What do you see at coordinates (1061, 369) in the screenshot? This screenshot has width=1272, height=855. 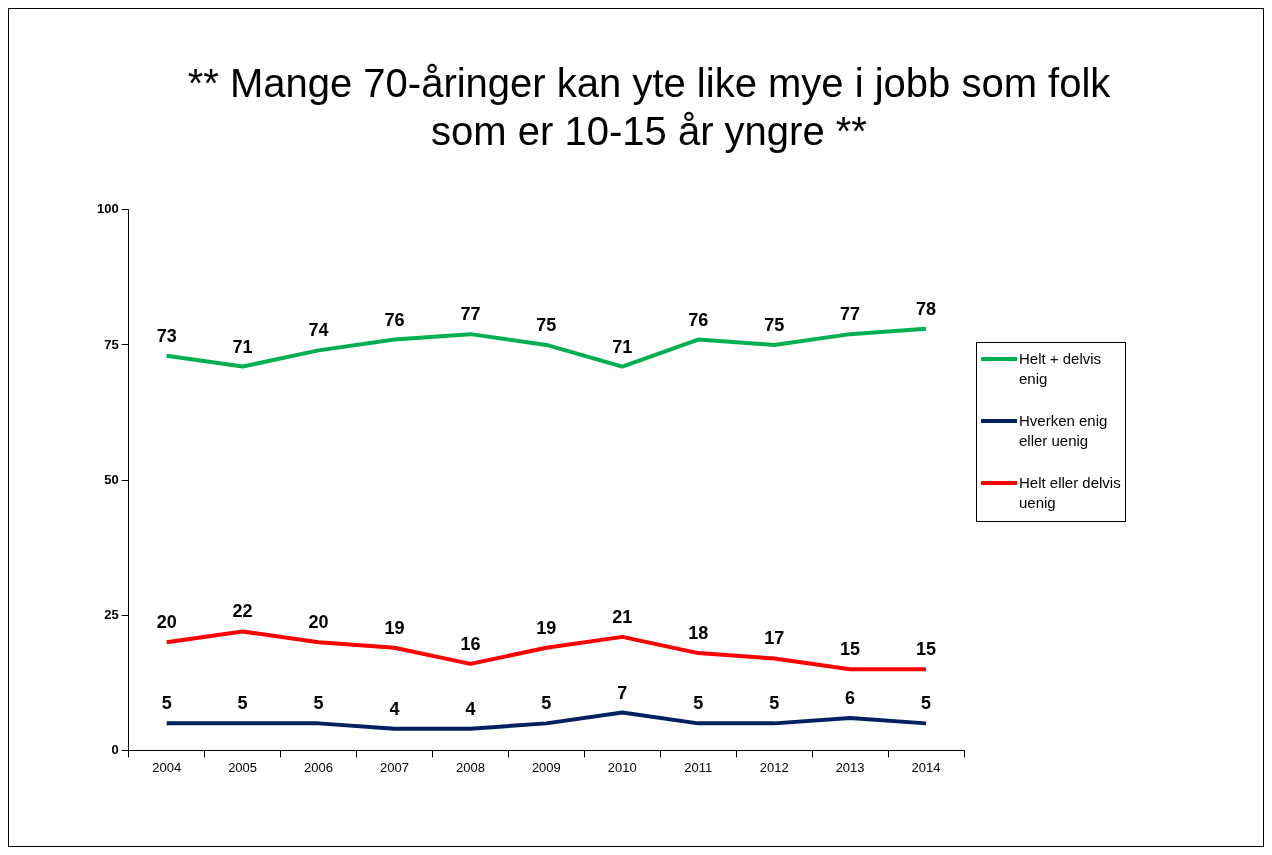 I see `legend-label: Helt + delvis enig` at bounding box center [1061, 369].